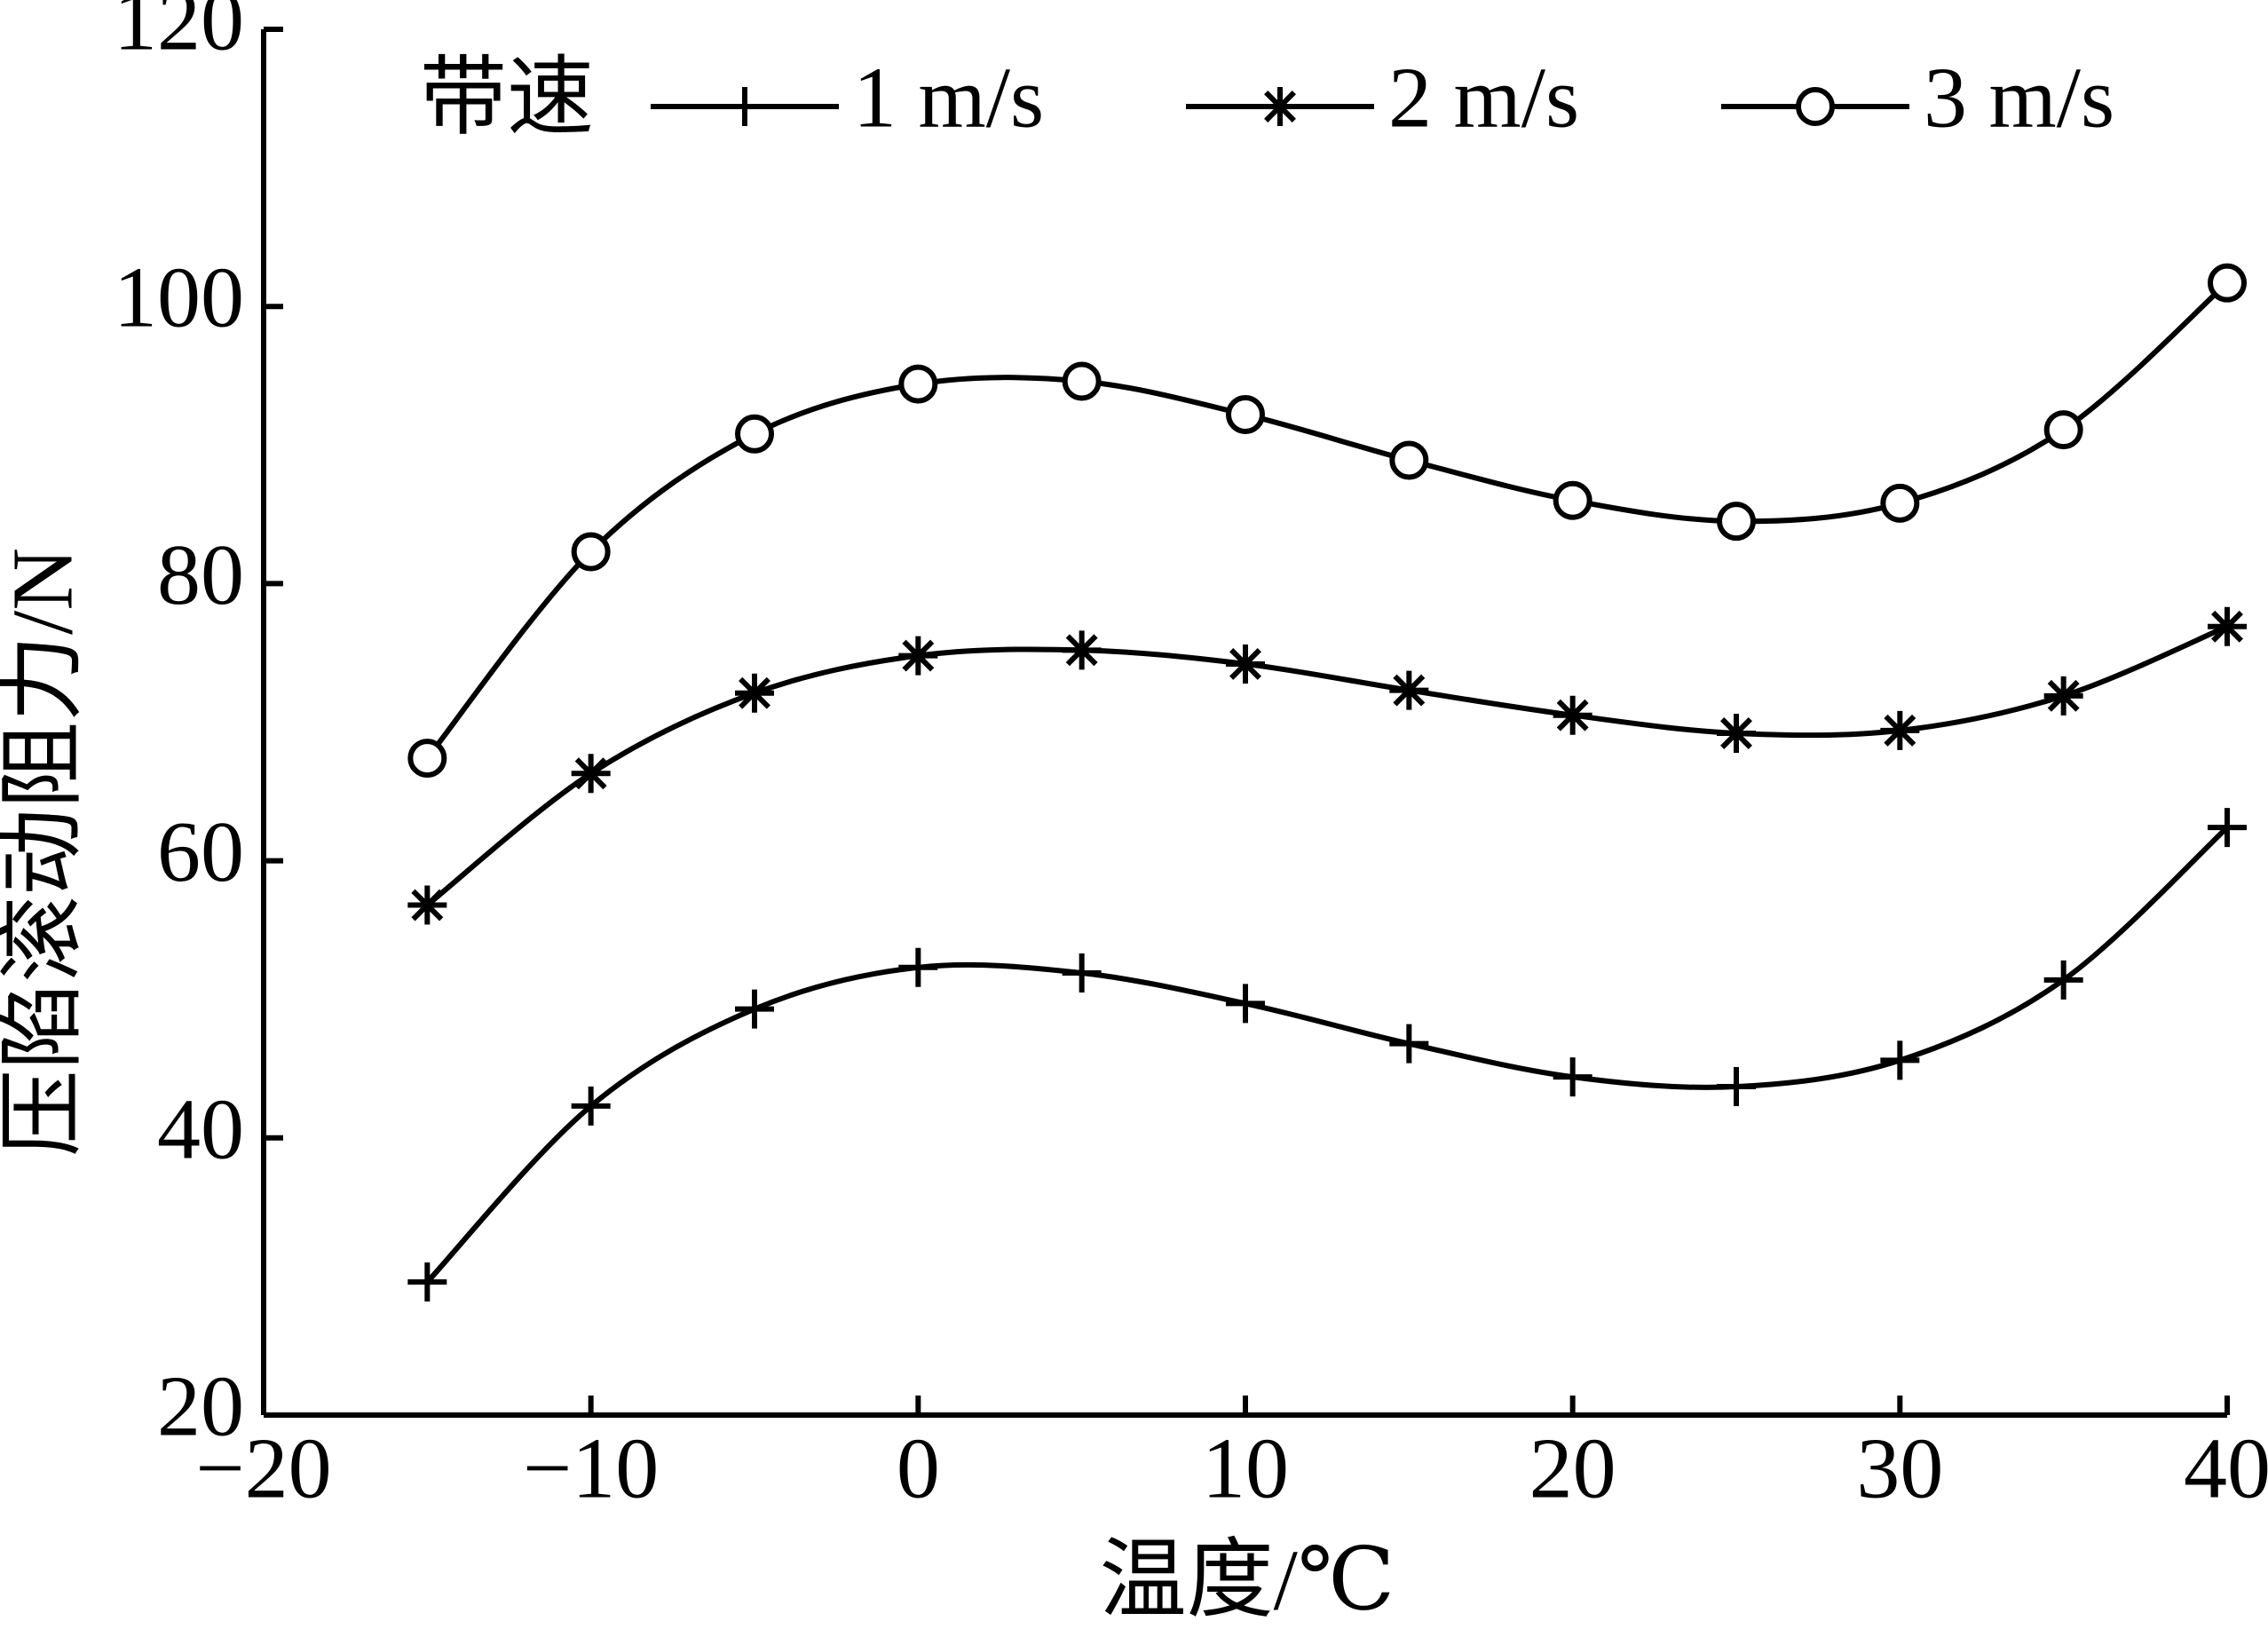 The height and width of the screenshot is (1637, 2268). I want to click on x-tick-label: 30, so click(1899, 1468).